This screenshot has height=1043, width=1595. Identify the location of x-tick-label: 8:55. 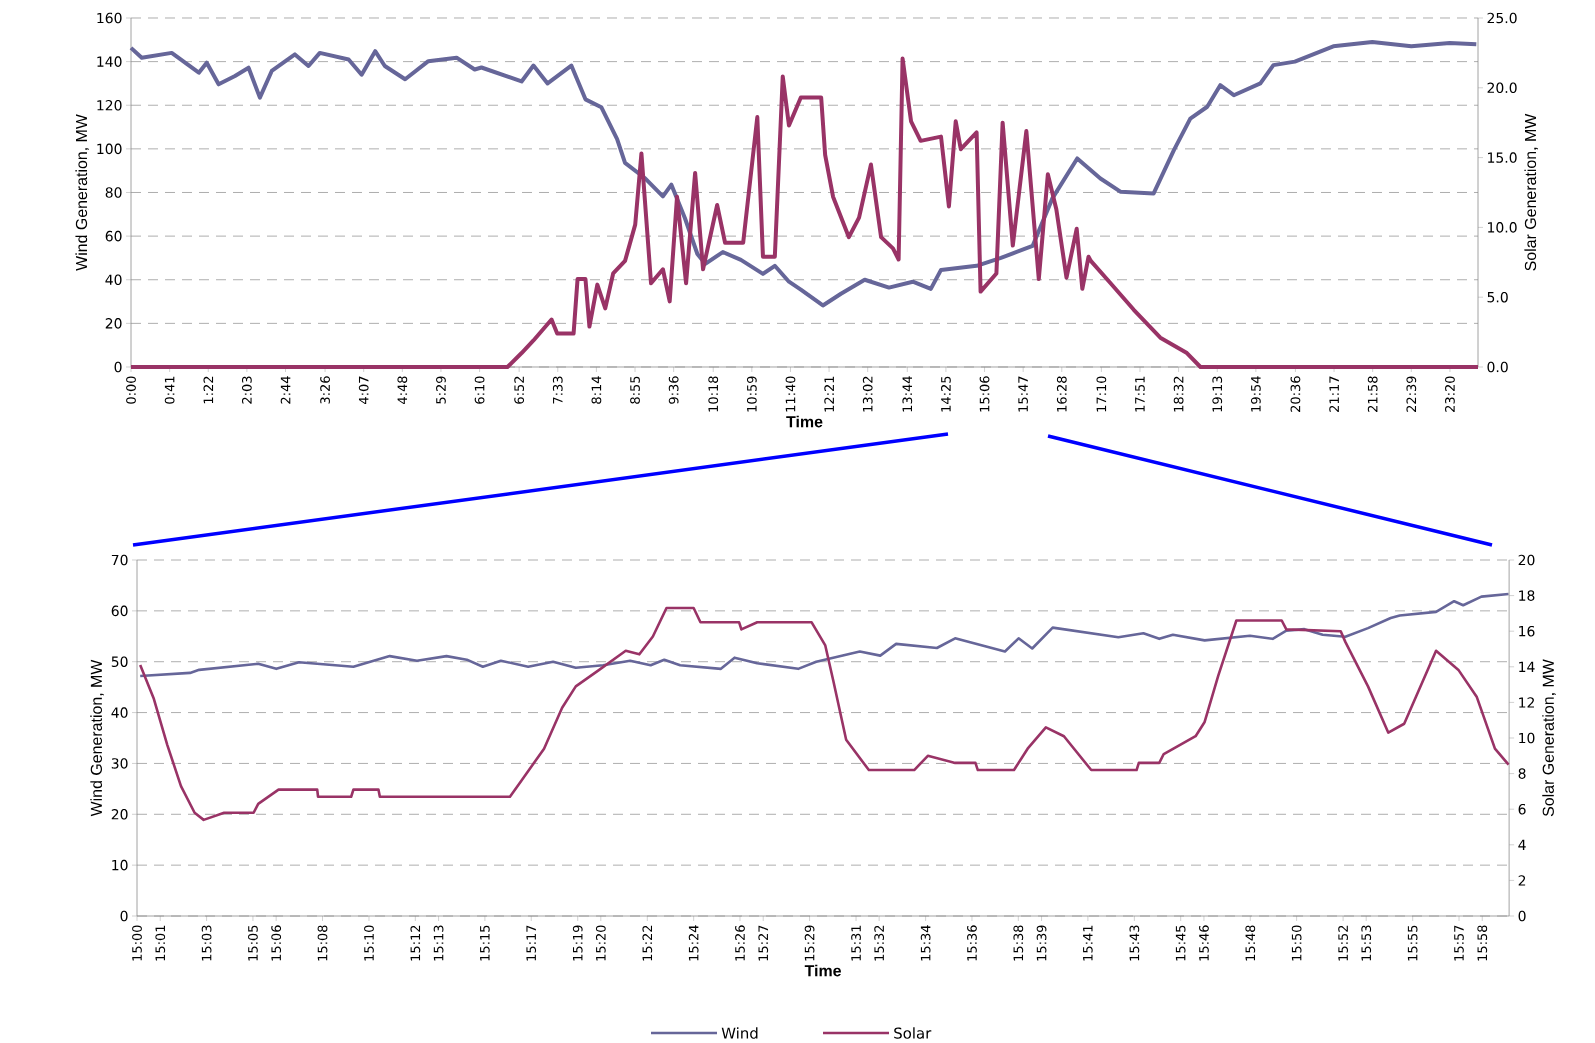
(635, 390).